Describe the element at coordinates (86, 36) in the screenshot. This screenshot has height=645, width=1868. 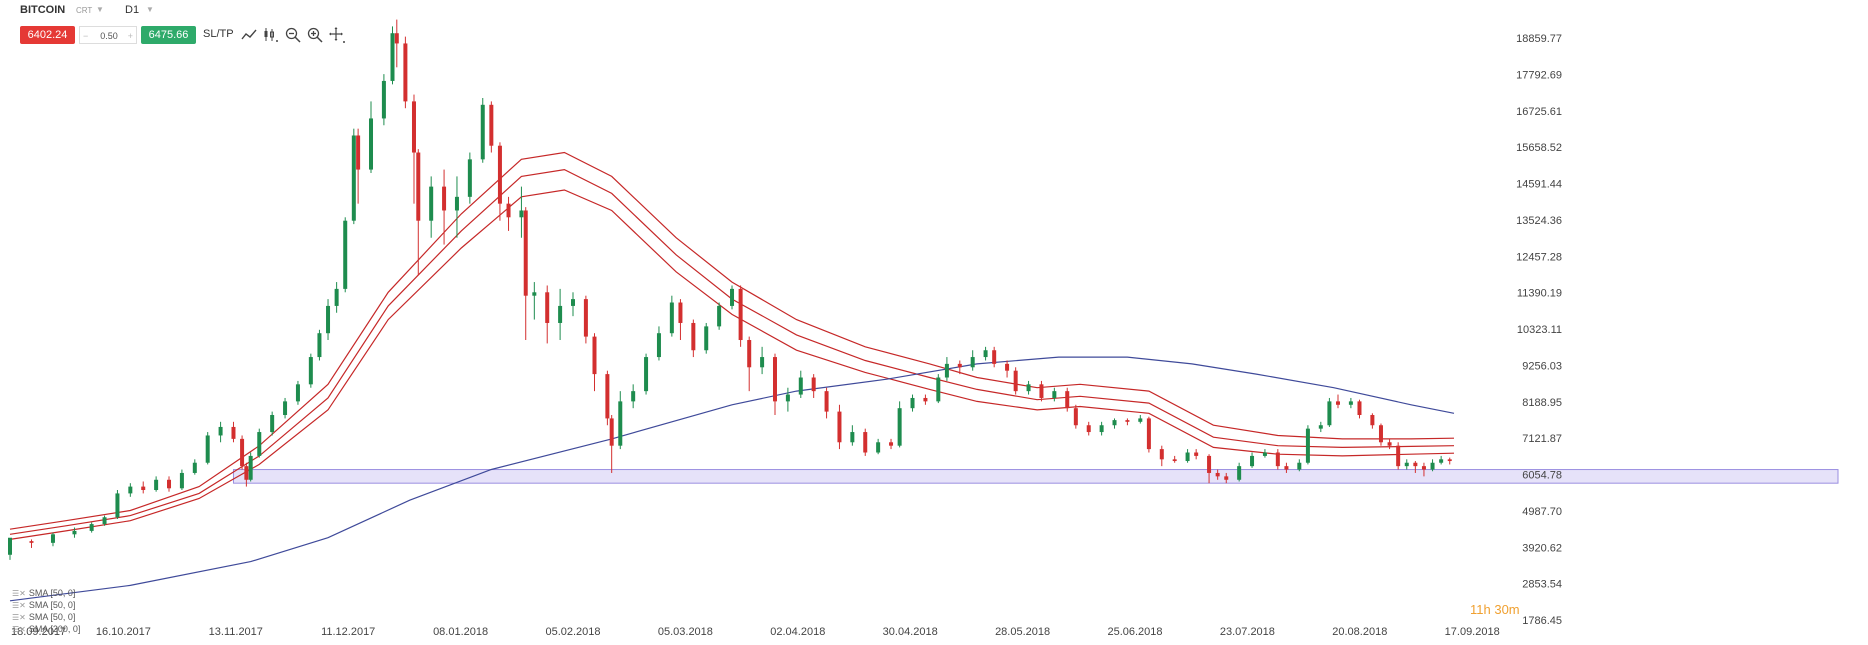
I see `volume-decrease-button: −` at that location.